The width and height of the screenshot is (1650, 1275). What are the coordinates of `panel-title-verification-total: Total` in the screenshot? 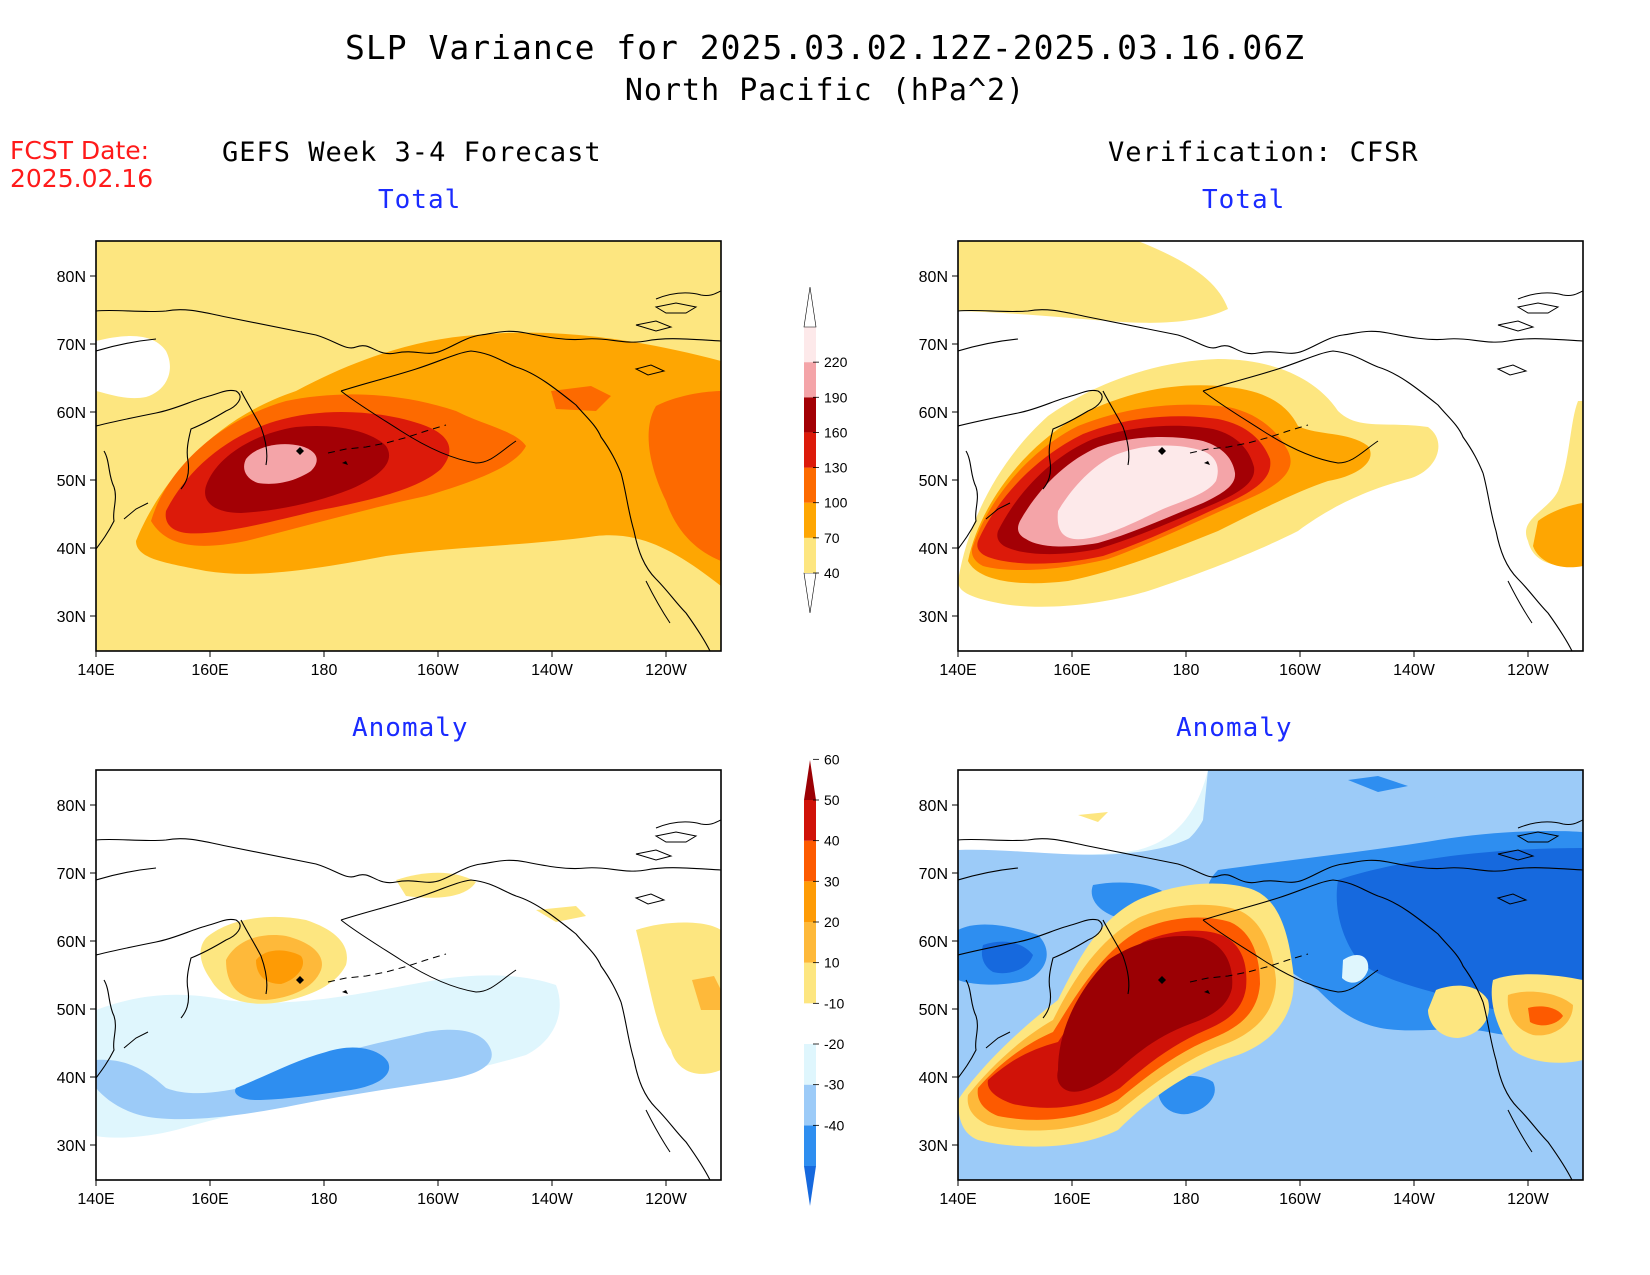 It's located at (1244, 200).